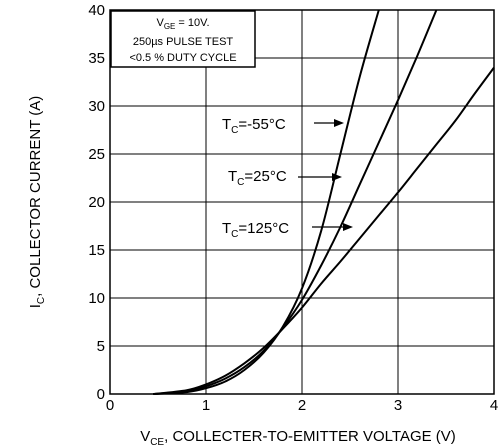  I want to click on y-tick-label: 15, so click(96, 250).